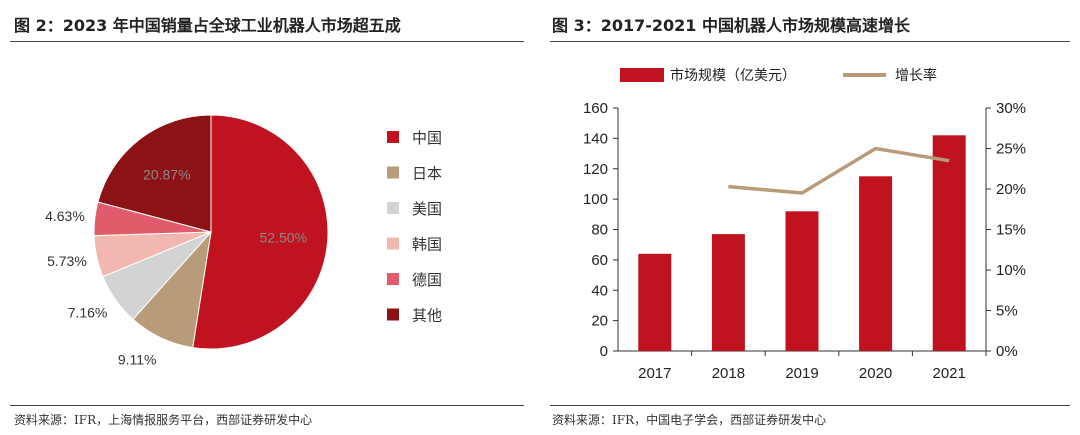 The width and height of the screenshot is (1080, 435). Describe the element at coordinates (1007, 351) in the screenshot. I see `y2-tick-label-0: 0%` at that location.